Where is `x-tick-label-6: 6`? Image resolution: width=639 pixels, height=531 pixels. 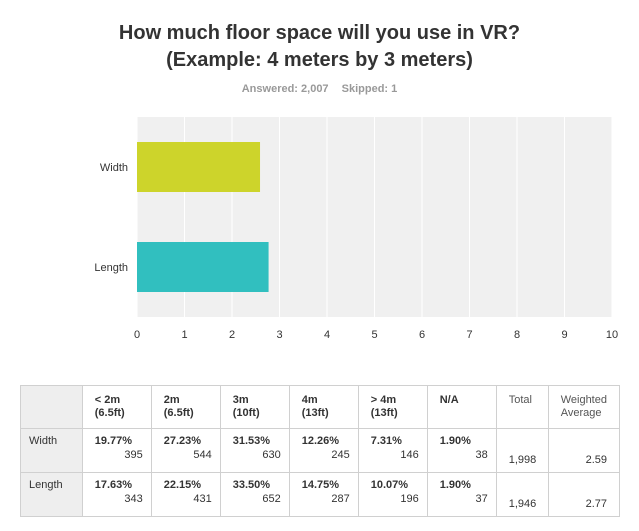 x-tick-label-6: 6 is located at coordinates (422, 335).